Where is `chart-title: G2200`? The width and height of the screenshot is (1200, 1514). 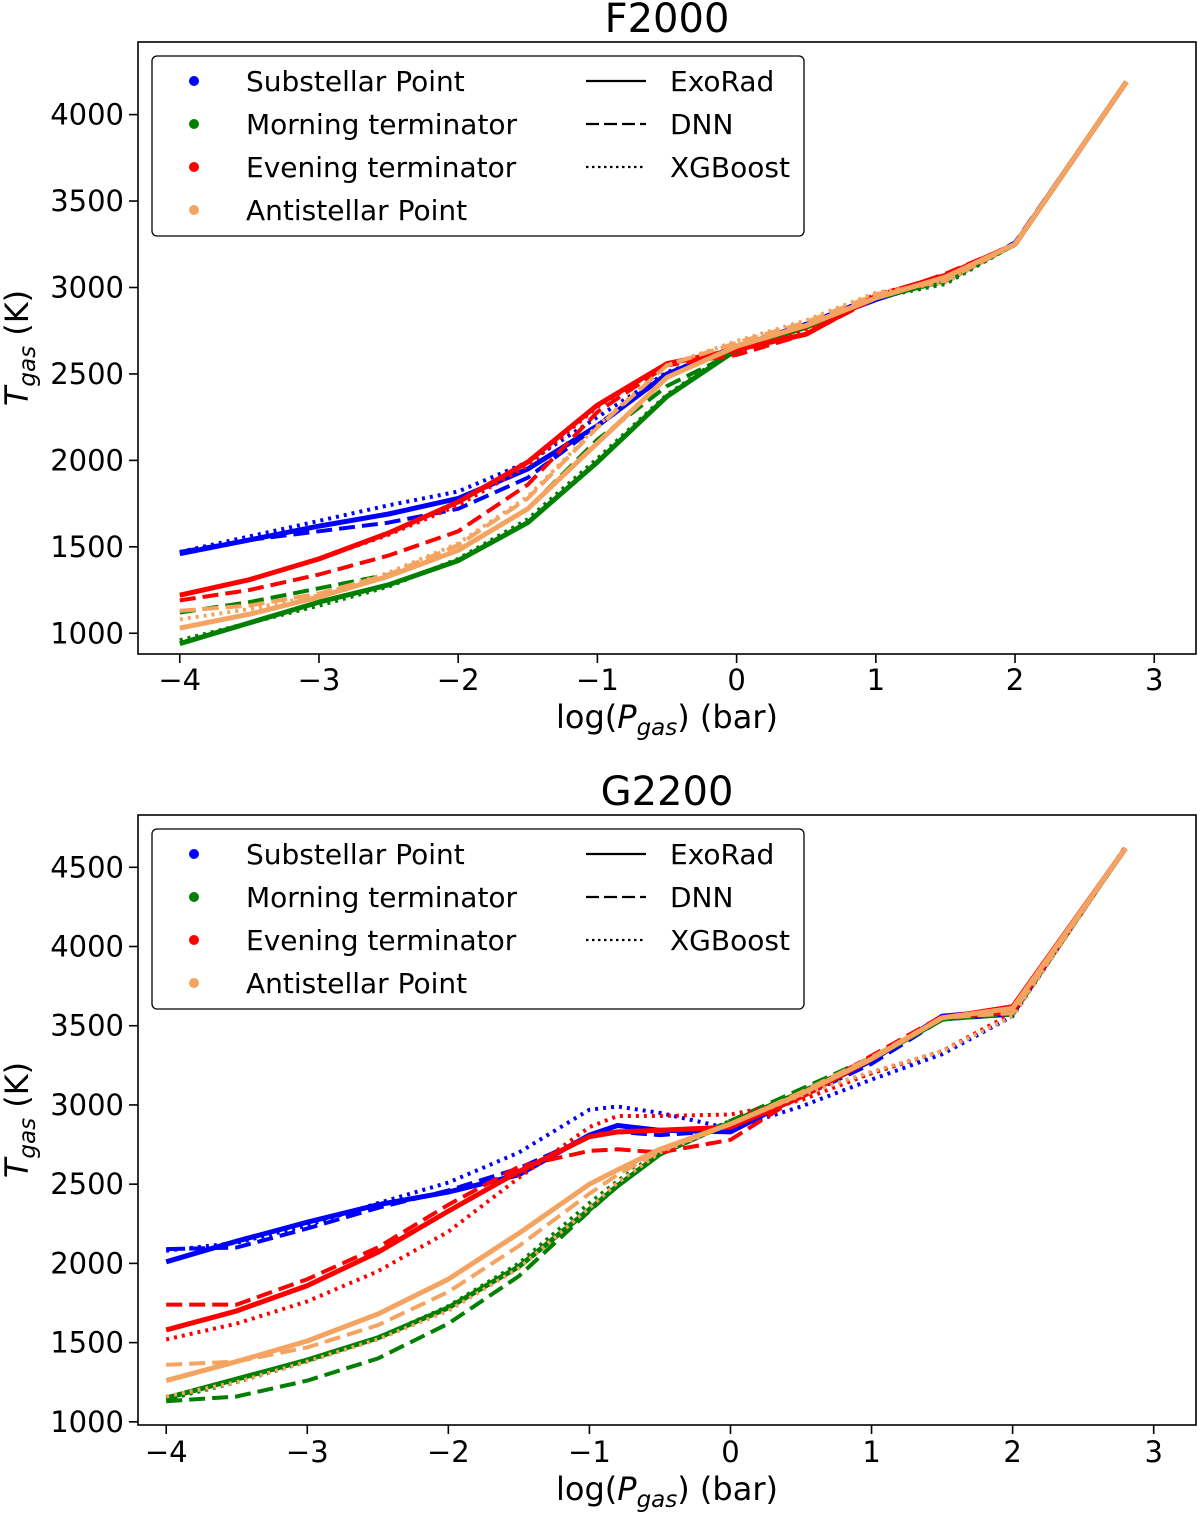 chart-title: G2200 is located at coordinates (667, 792).